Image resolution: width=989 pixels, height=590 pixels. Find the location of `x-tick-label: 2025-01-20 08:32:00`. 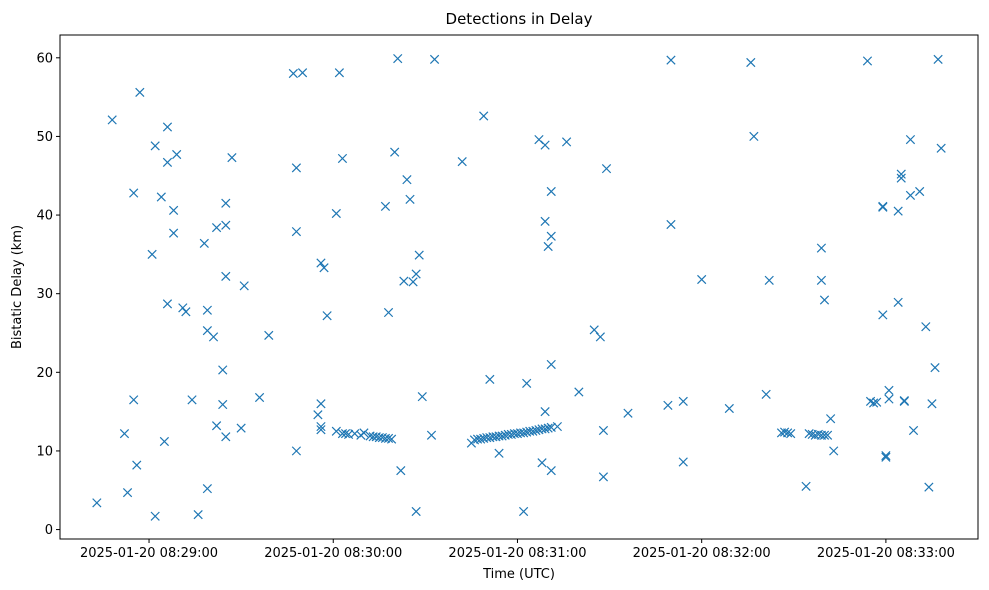

x-tick-label: 2025-01-20 08:32:00 is located at coordinates (702, 553).